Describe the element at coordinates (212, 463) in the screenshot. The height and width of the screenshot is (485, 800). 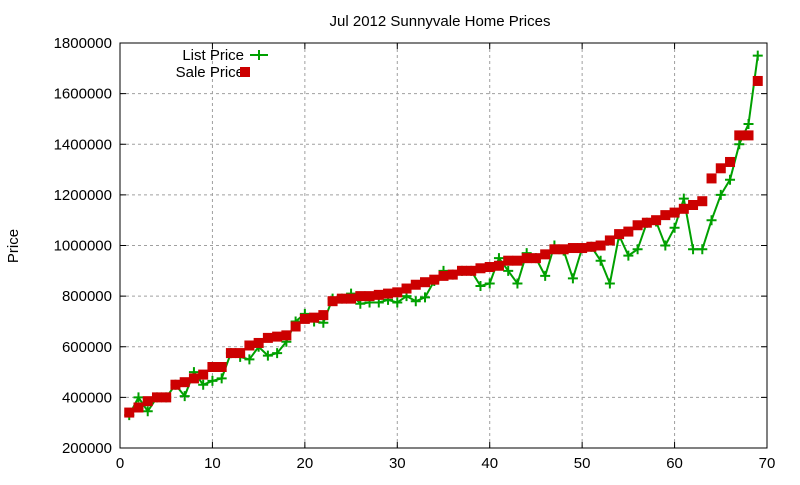
I see `x-tick-label: 10` at that location.